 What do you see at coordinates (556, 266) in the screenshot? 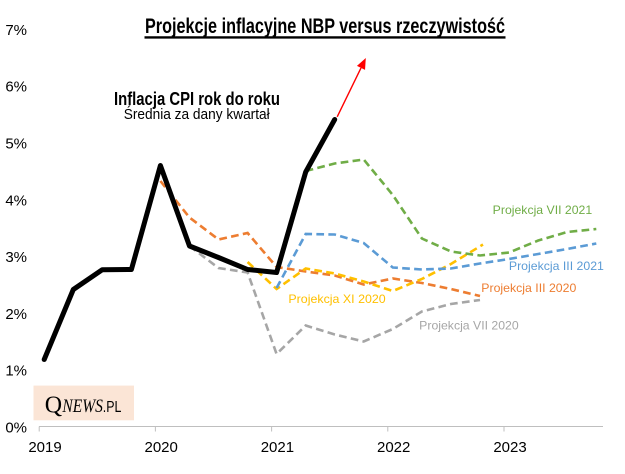
I see `svg-text: Projekcja III 2021` at bounding box center [556, 266].